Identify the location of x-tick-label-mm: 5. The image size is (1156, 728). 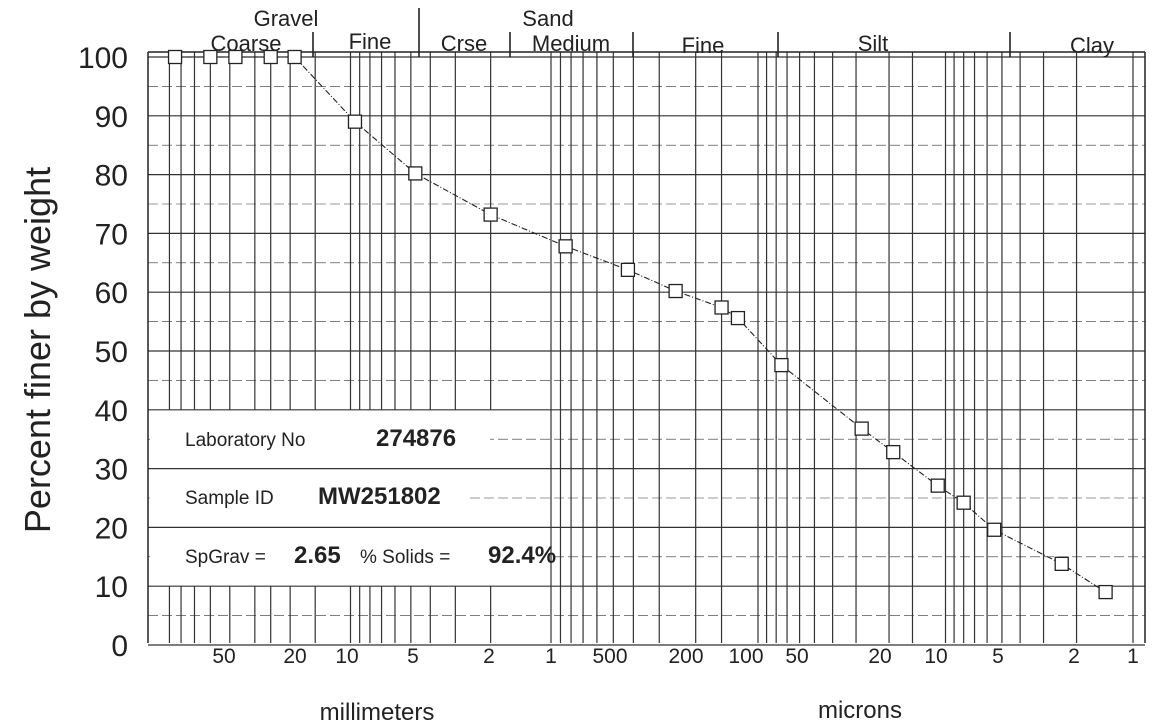
(413, 656).